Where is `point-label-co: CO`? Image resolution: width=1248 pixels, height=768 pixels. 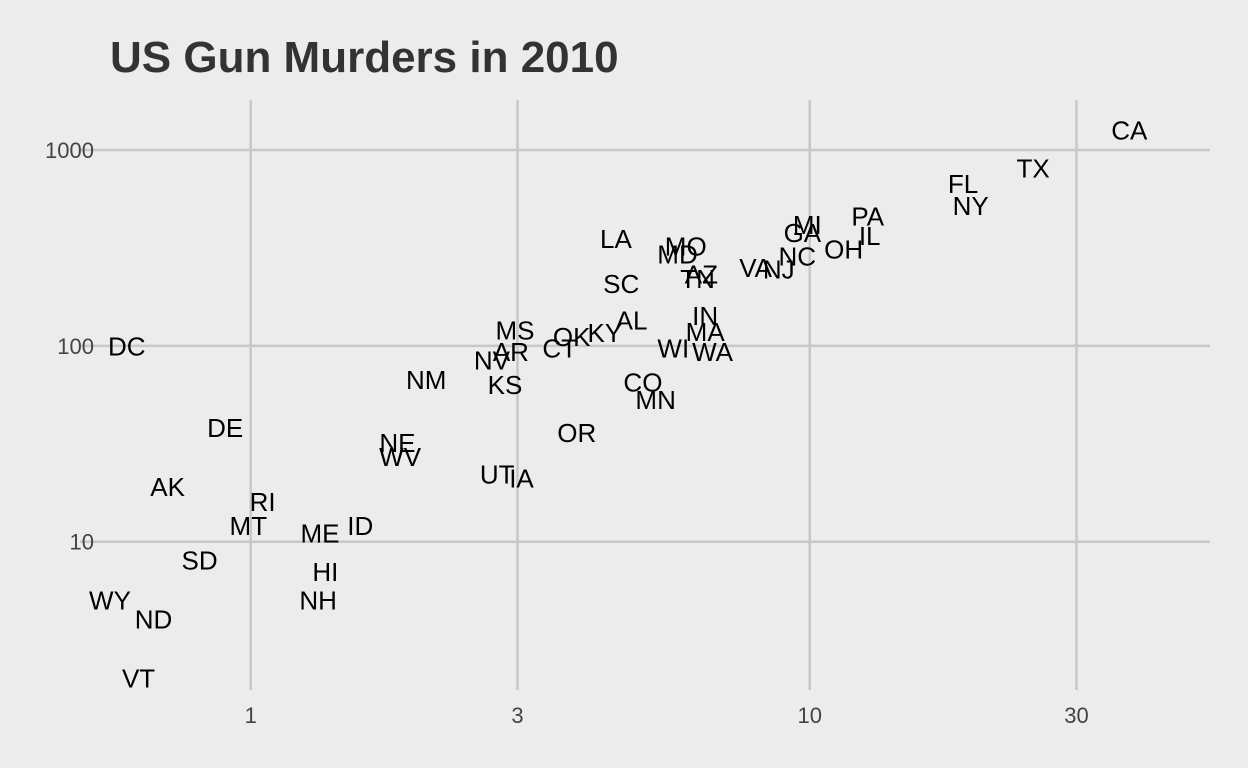 point-label-co: CO is located at coordinates (642, 383).